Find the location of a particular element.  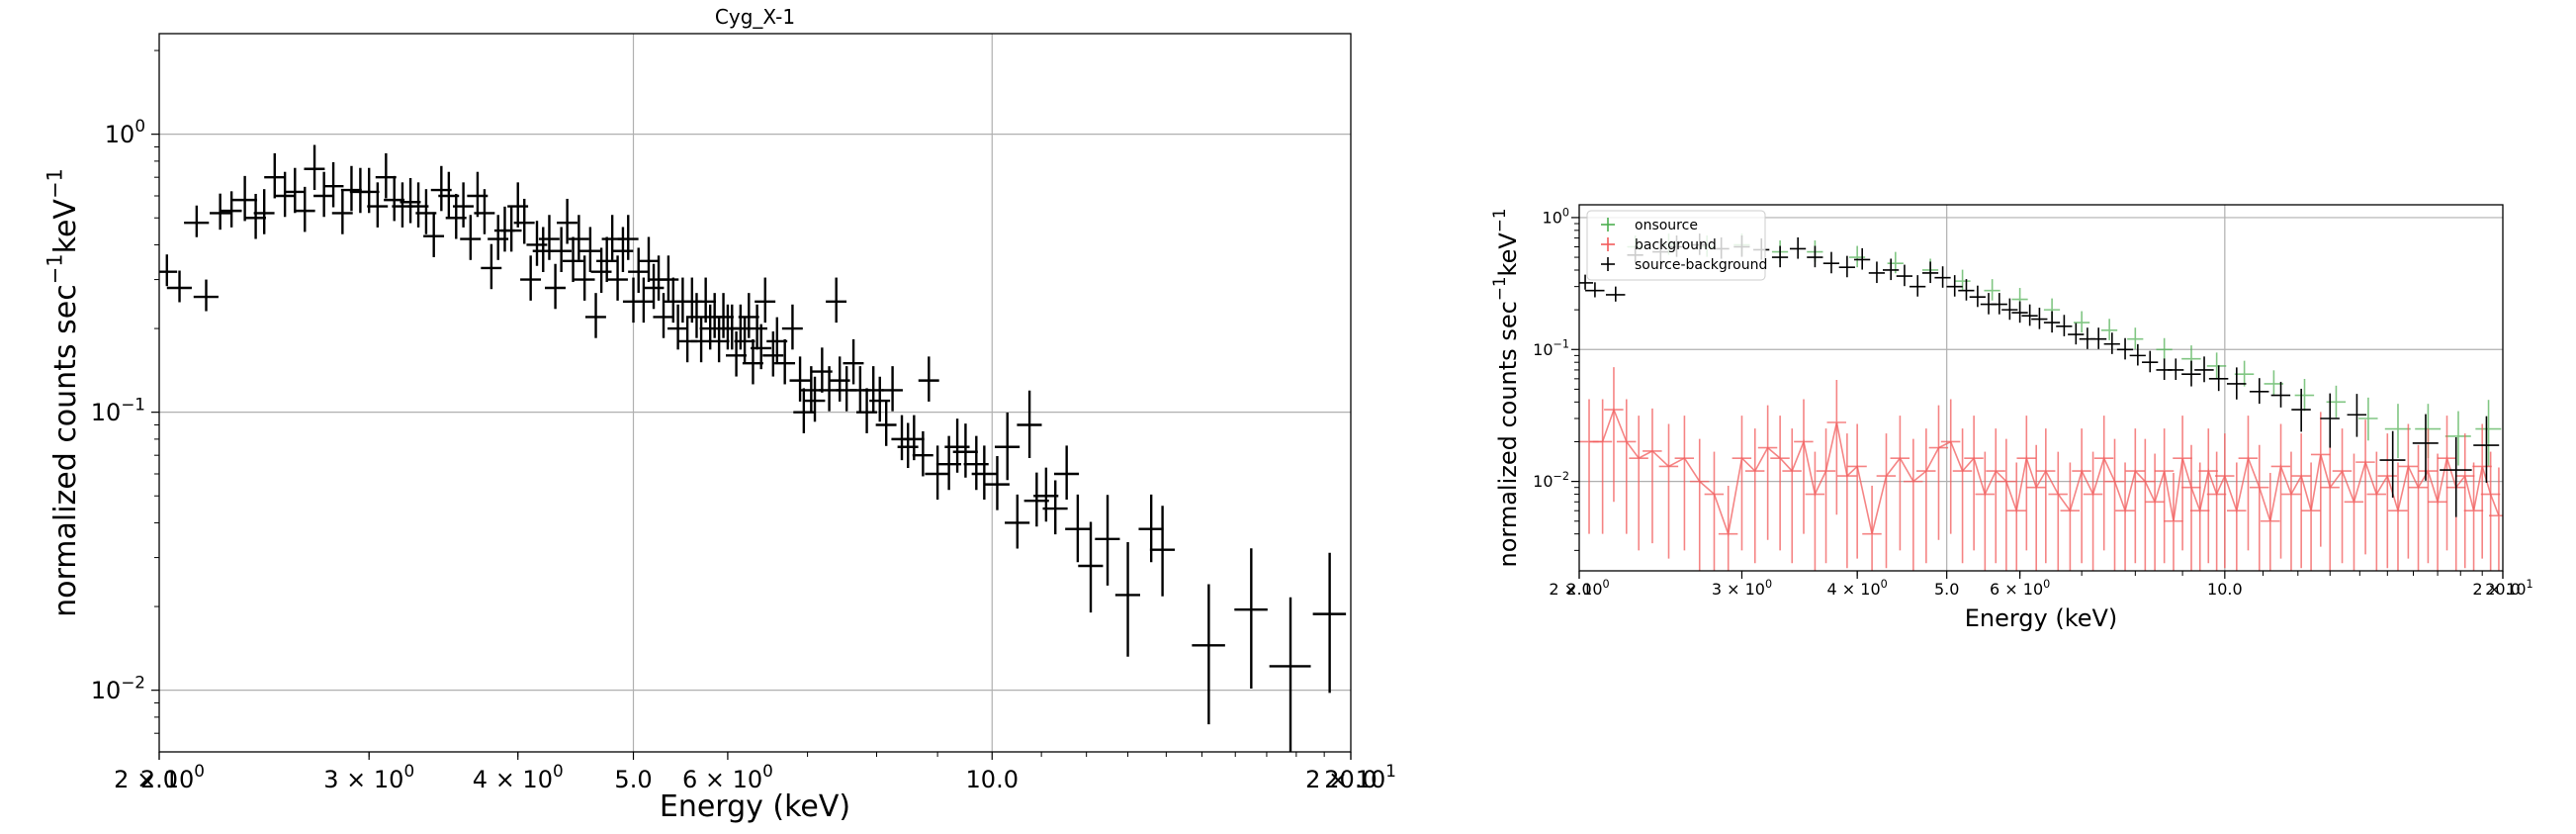

x-tick-label-exp: 0 is located at coordinates (2046, 584).